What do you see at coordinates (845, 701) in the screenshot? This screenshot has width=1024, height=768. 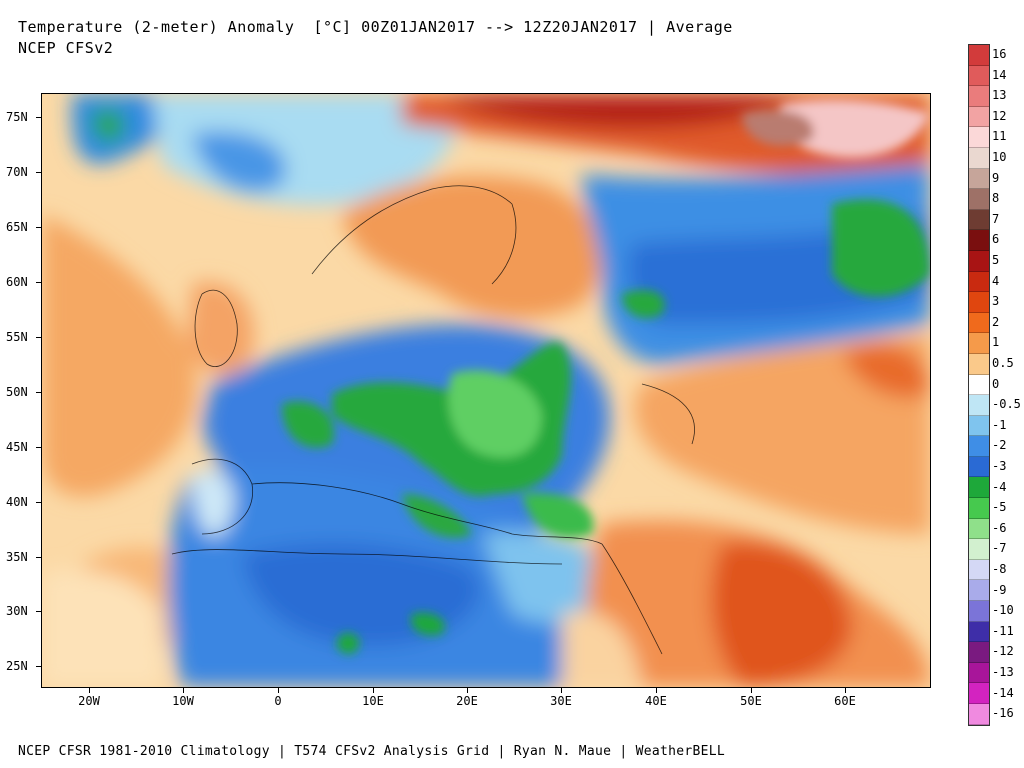 I see `lon-label: 60E` at bounding box center [845, 701].